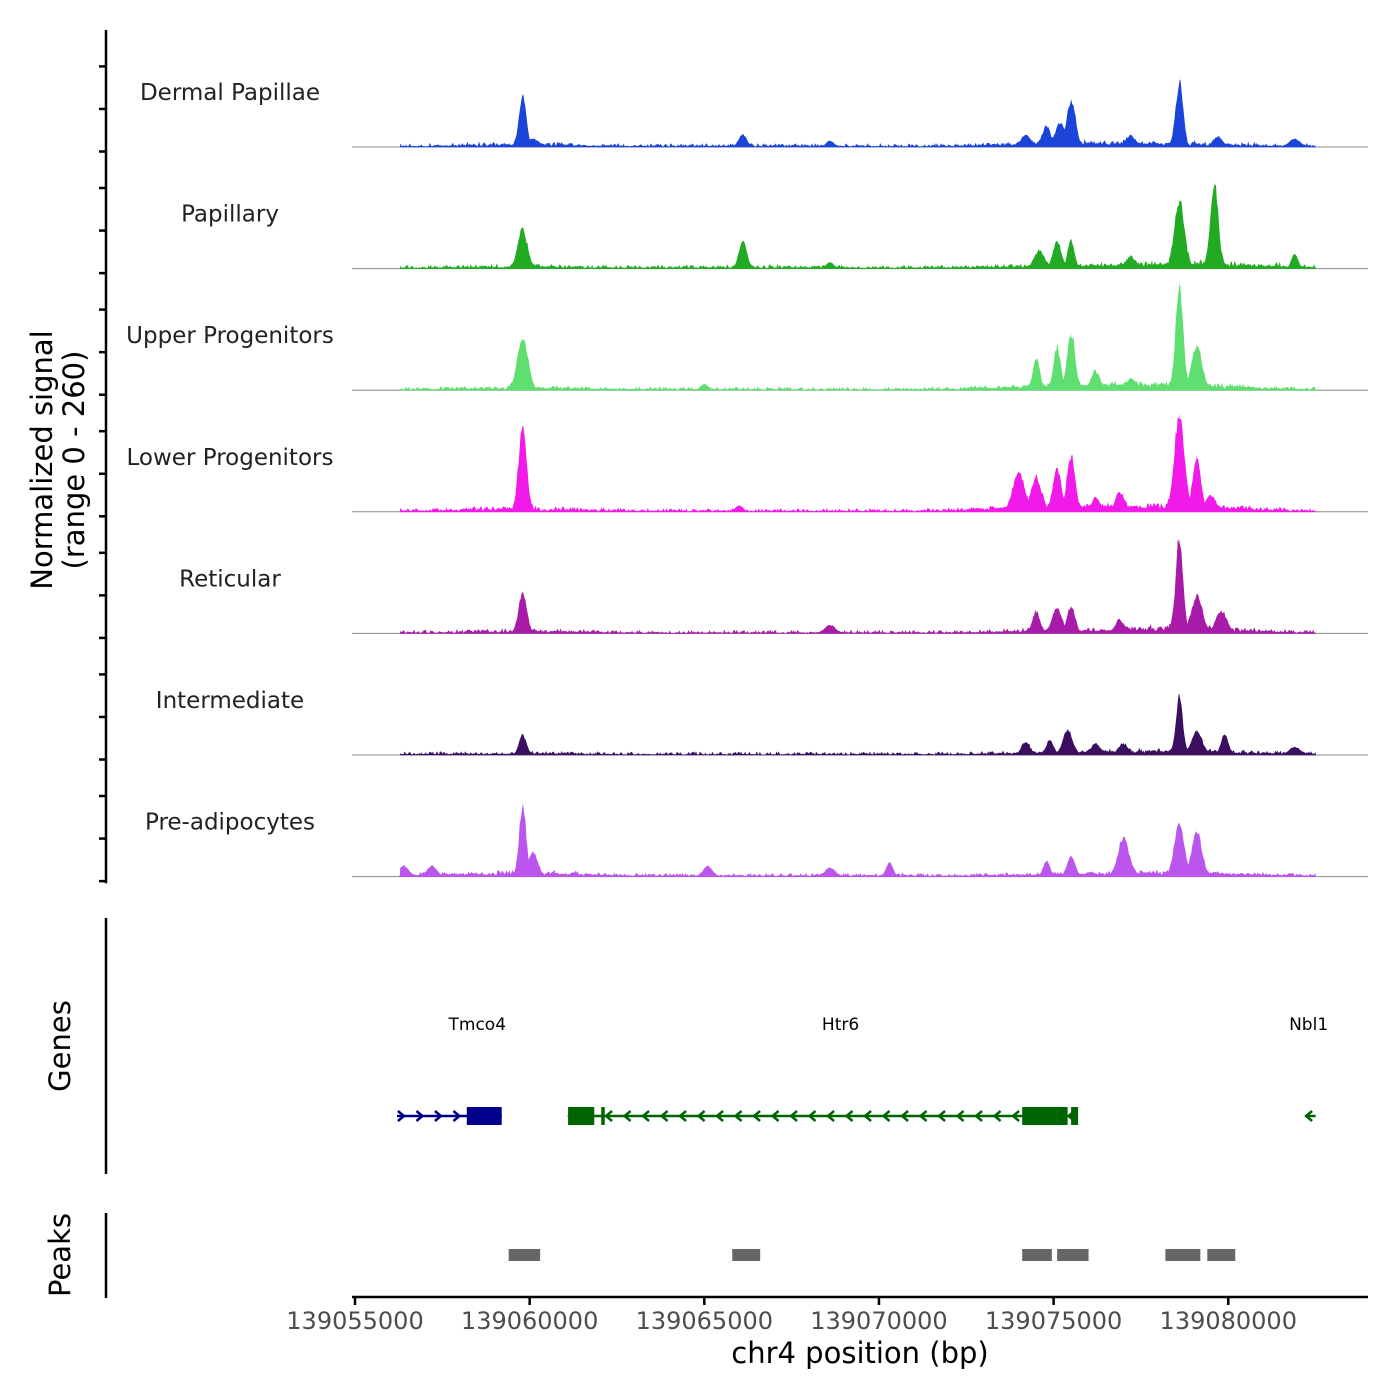 This screenshot has height=1400, width=1400. Describe the element at coordinates (230, 336) in the screenshot. I see `track-label-upper-progenitors: Upper Progenitors` at that location.